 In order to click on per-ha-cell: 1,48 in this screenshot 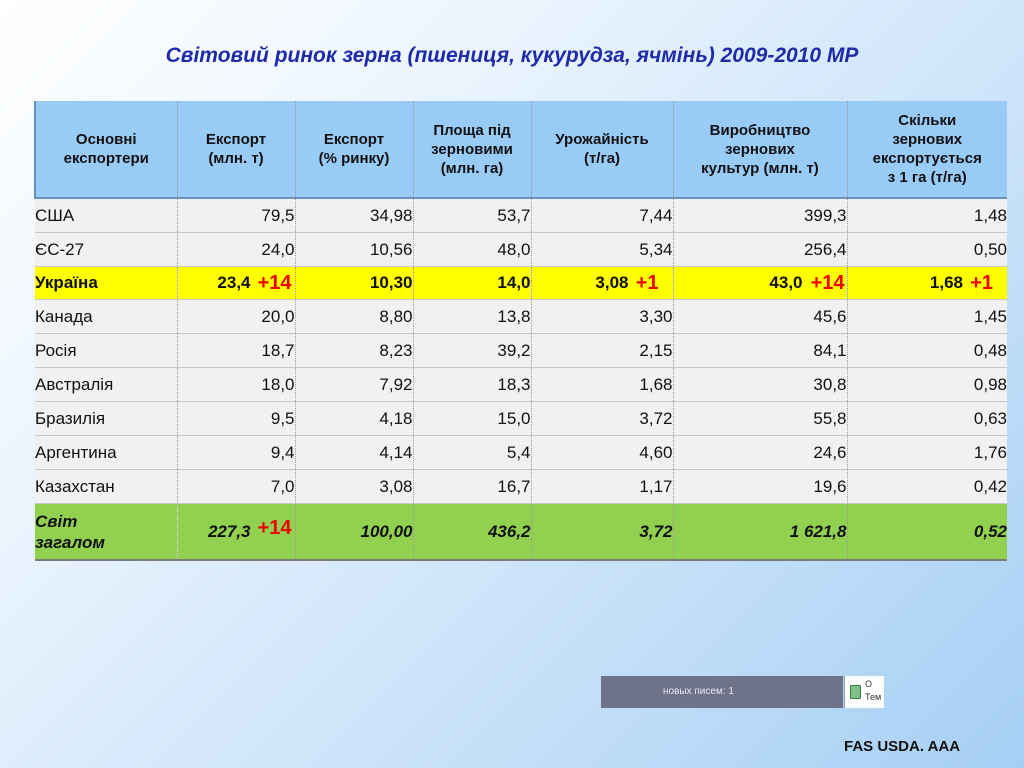, I will do `click(926, 215)`.